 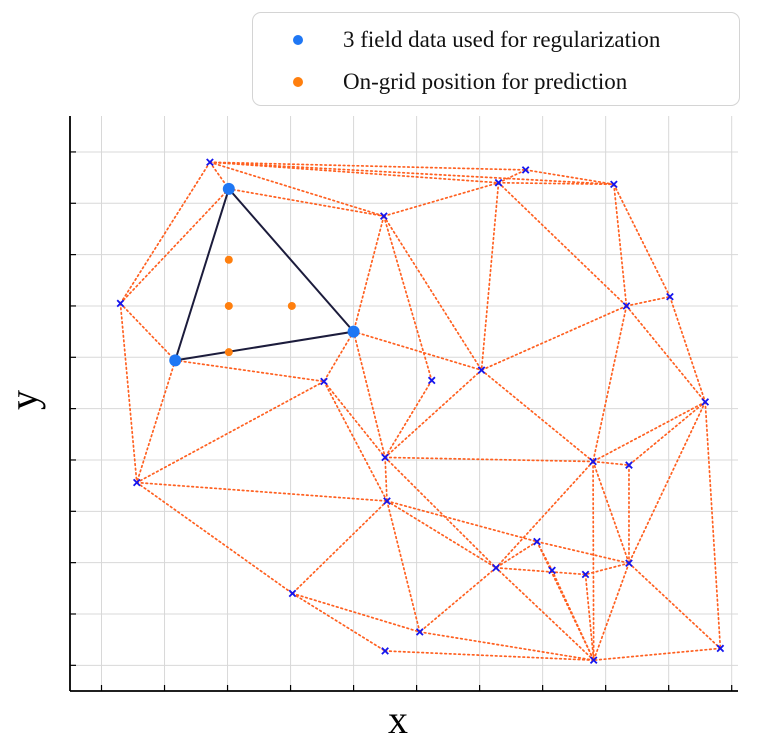 What do you see at coordinates (23, 400) in the screenshot?
I see `y-axis-label: y` at bounding box center [23, 400].